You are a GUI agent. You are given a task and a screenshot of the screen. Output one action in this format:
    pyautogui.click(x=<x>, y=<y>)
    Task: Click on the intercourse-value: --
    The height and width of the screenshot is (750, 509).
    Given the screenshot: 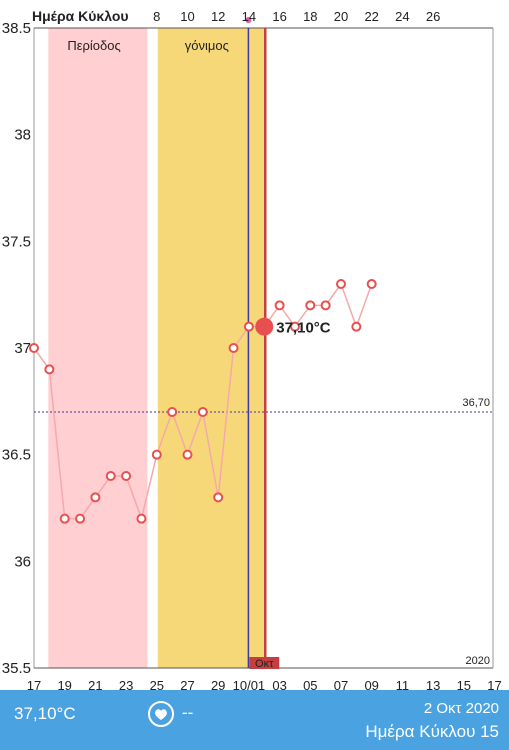 What is the action you would take?
    pyautogui.click(x=188, y=712)
    